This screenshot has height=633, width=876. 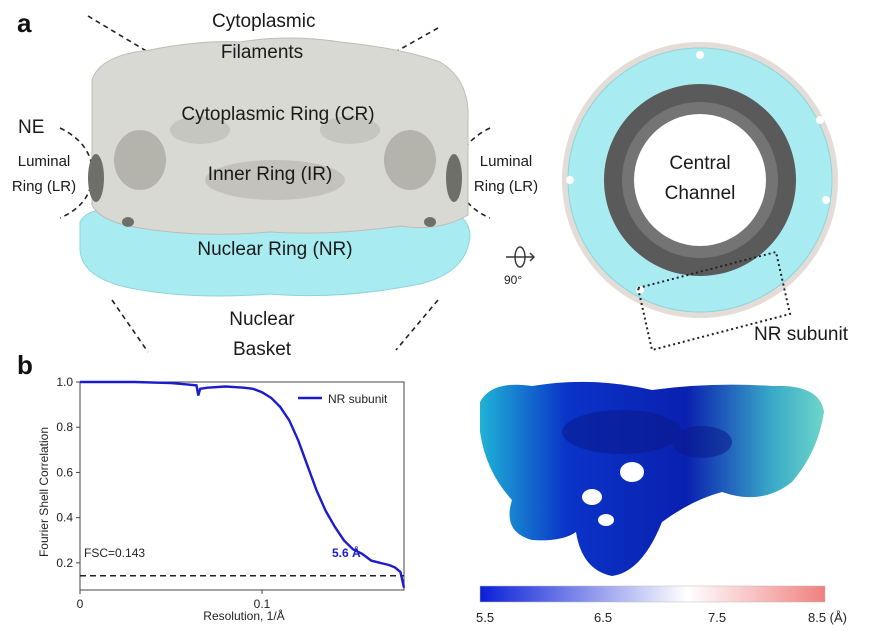 I want to click on chart-legend: NR subunit, so click(x=343, y=399).